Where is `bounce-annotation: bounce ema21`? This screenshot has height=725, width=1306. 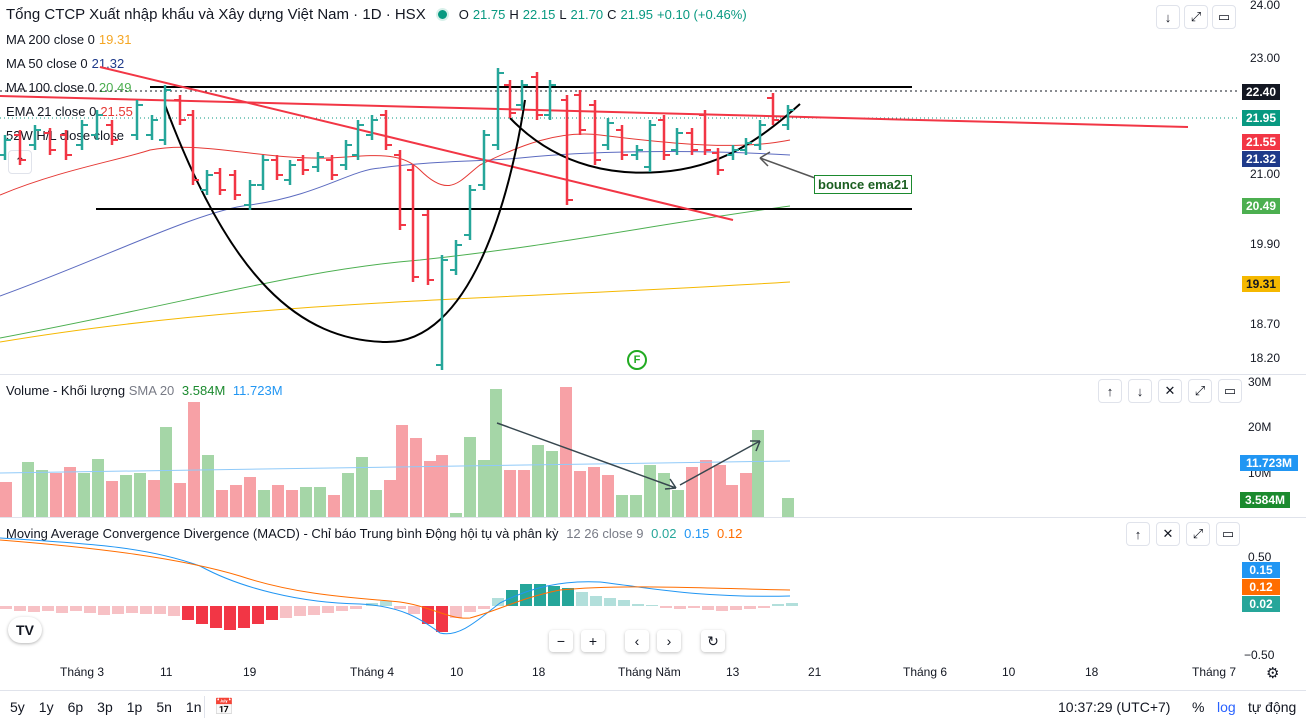 bounce-annotation: bounce ema21 is located at coordinates (863, 184).